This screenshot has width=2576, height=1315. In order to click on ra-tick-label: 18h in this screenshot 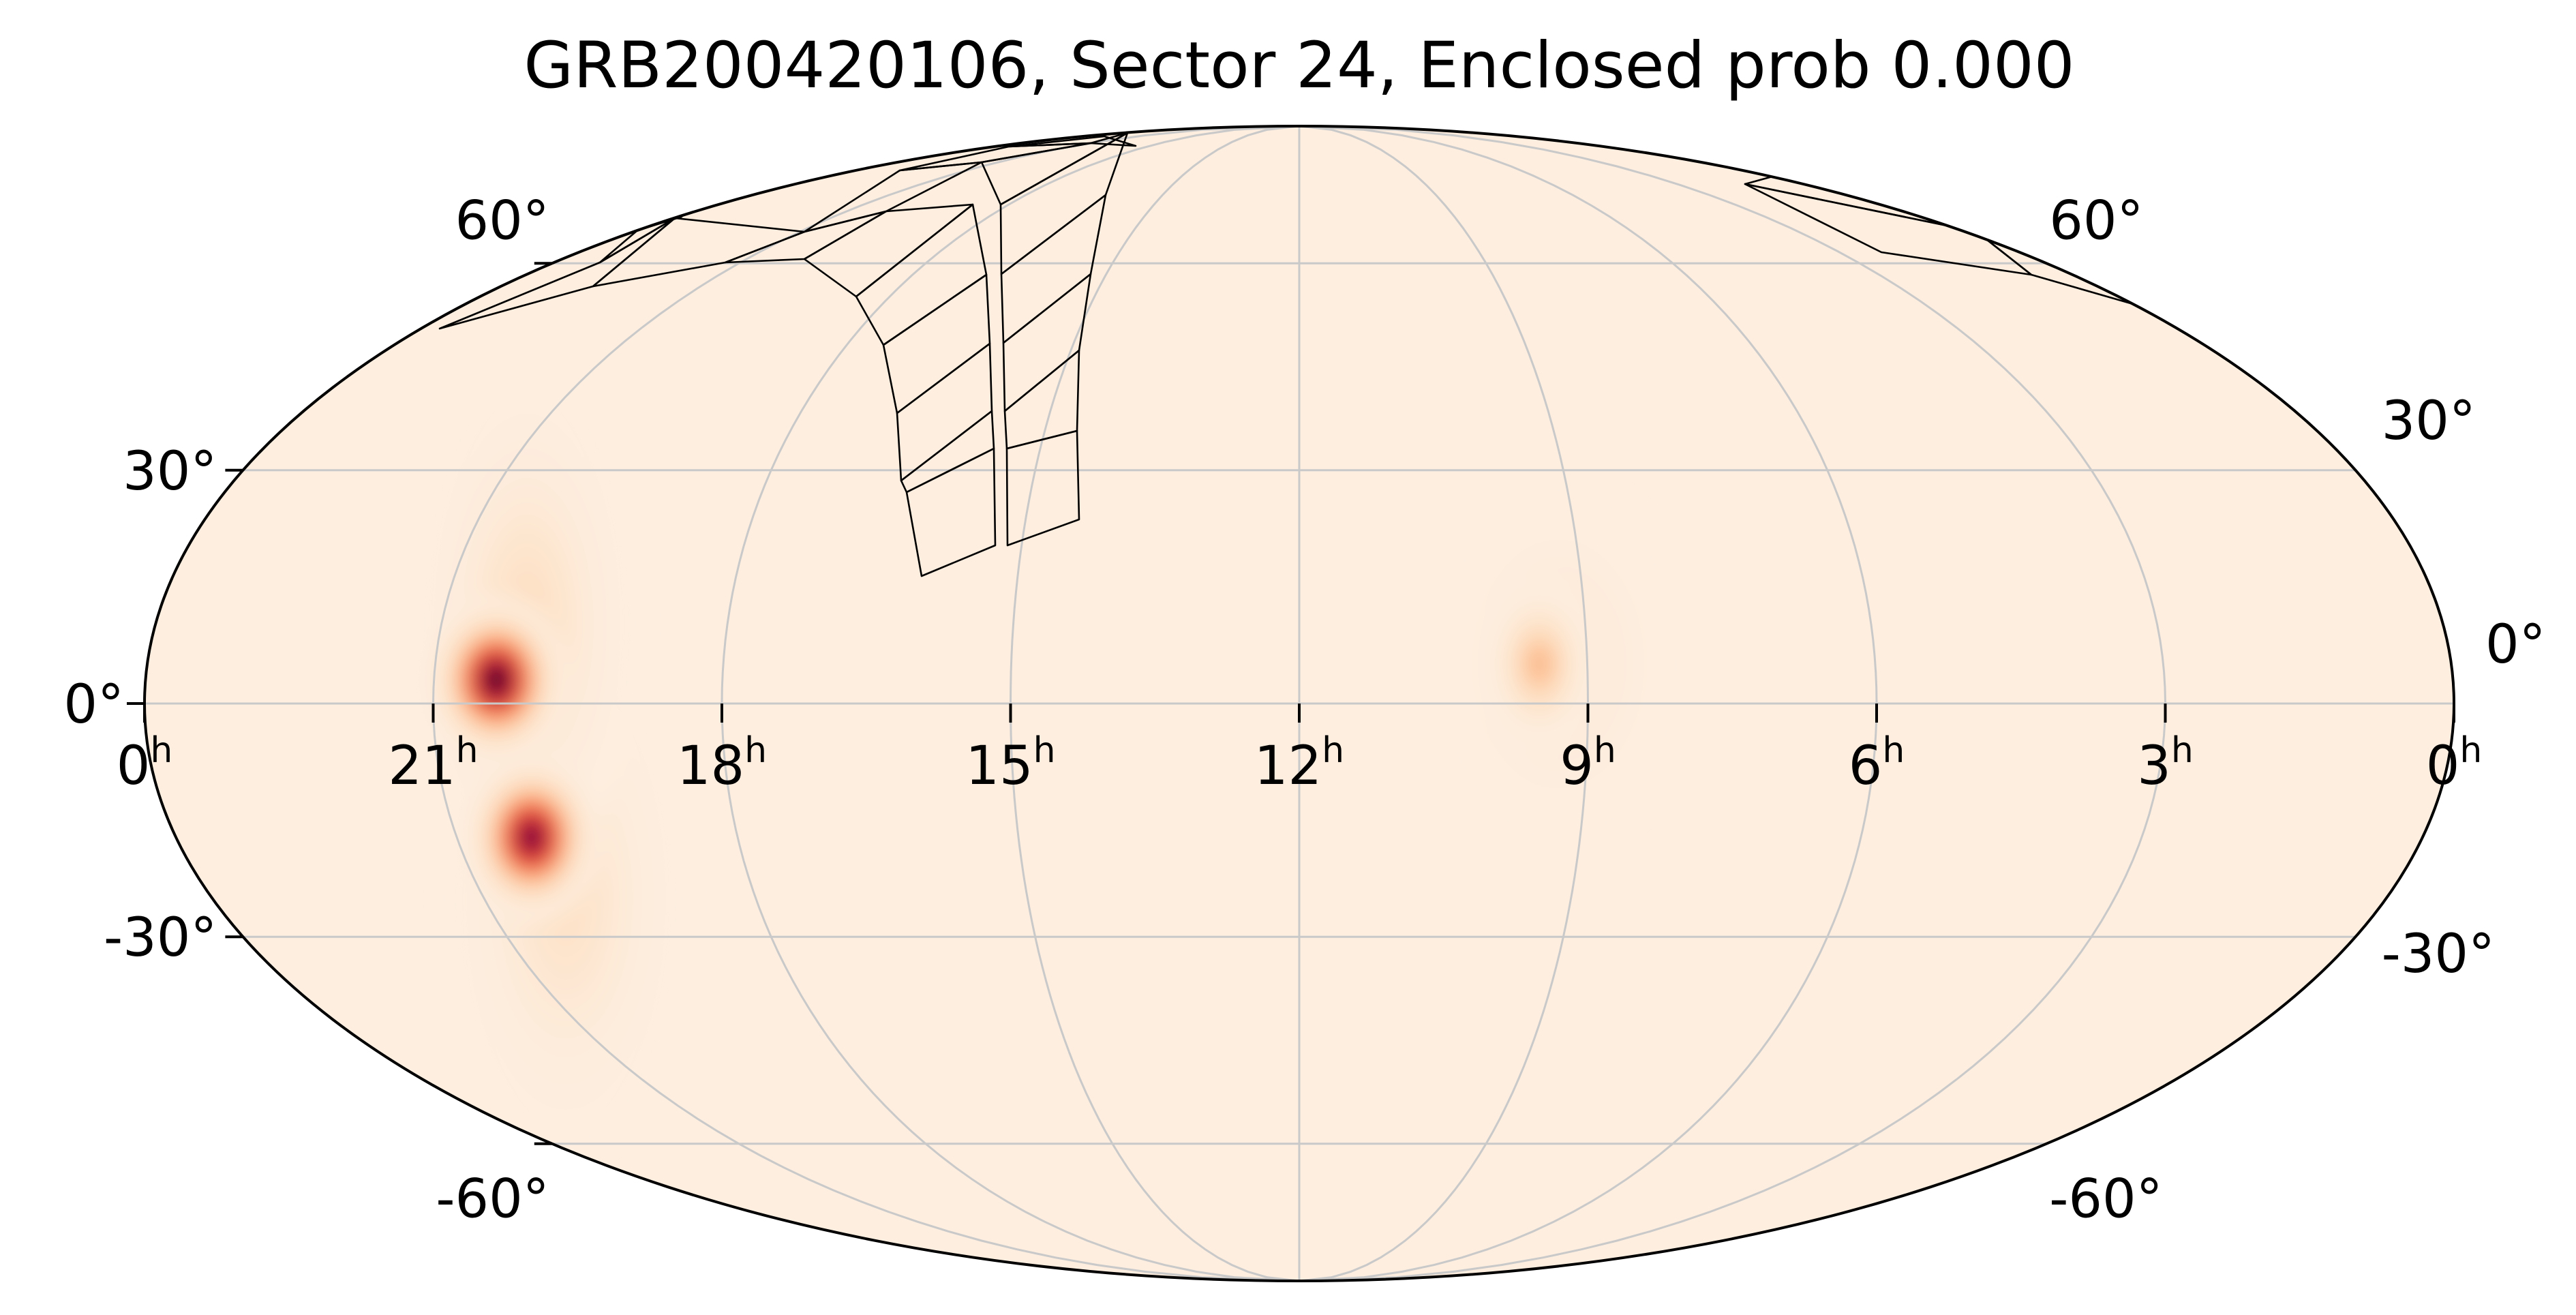, I will do `click(722, 764)`.